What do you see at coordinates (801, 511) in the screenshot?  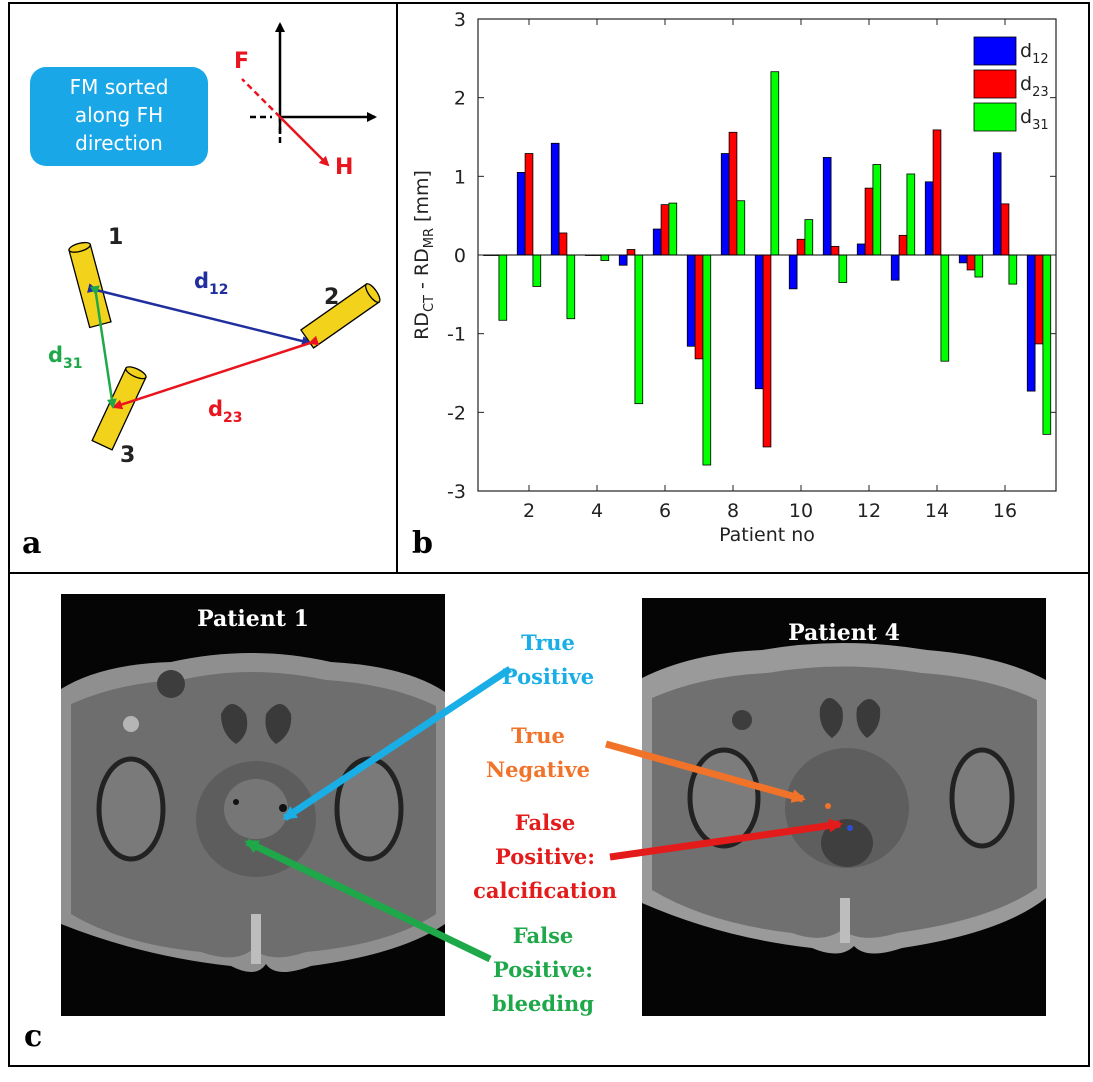 I see `x-tick-label: 10` at bounding box center [801, 511].